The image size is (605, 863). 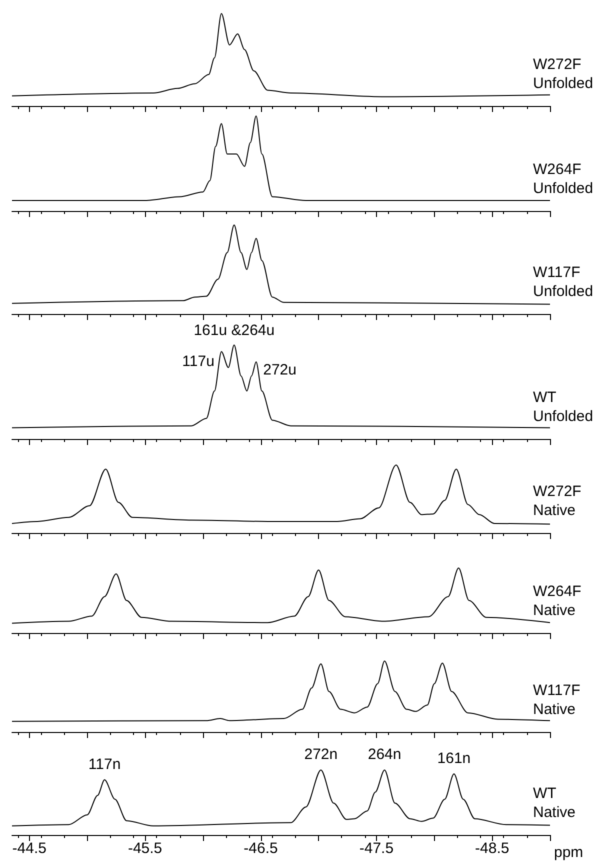 I want to click on x-tick-label: -46.5, so click(x=261, y=848).